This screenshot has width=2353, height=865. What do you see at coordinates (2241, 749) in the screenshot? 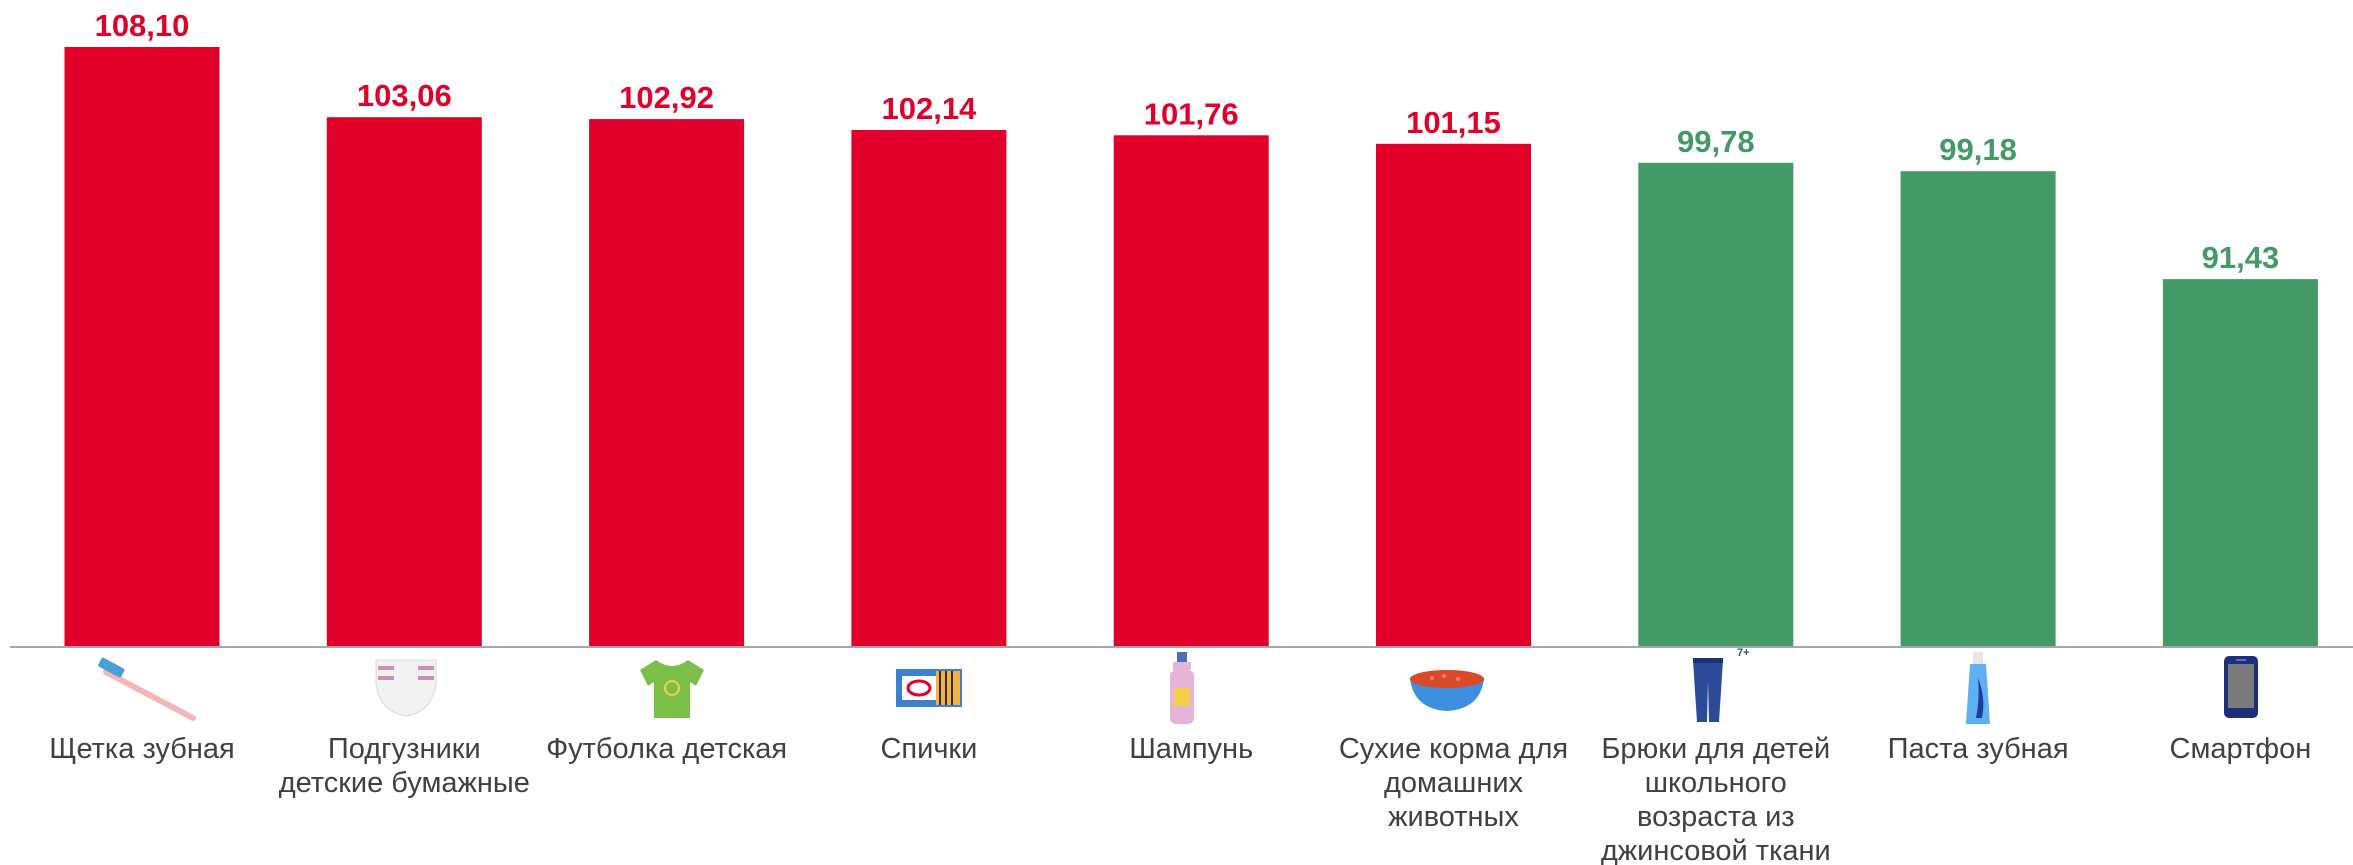
I see `category-label-9: Смартфон` at bounding box center [2241, 749].